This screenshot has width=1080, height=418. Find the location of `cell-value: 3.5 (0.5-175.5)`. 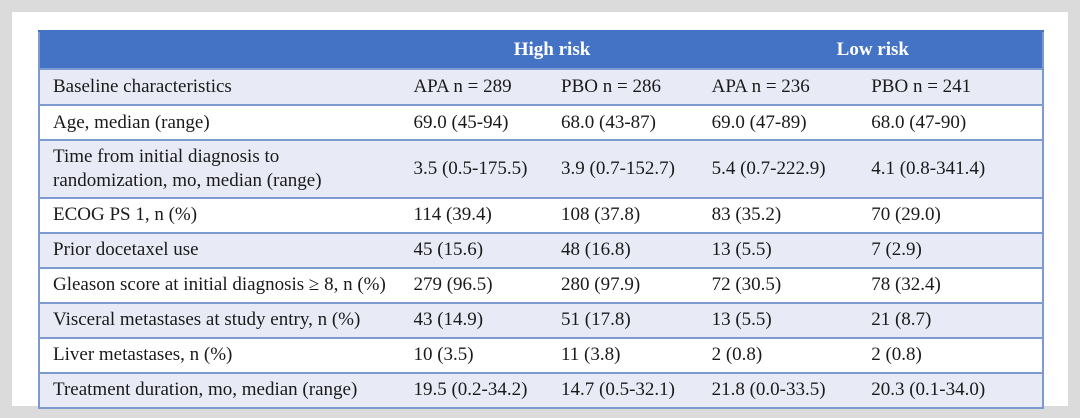

cell-value: 3.5 (0.5-175.5) is located at coordinates (474, 169).